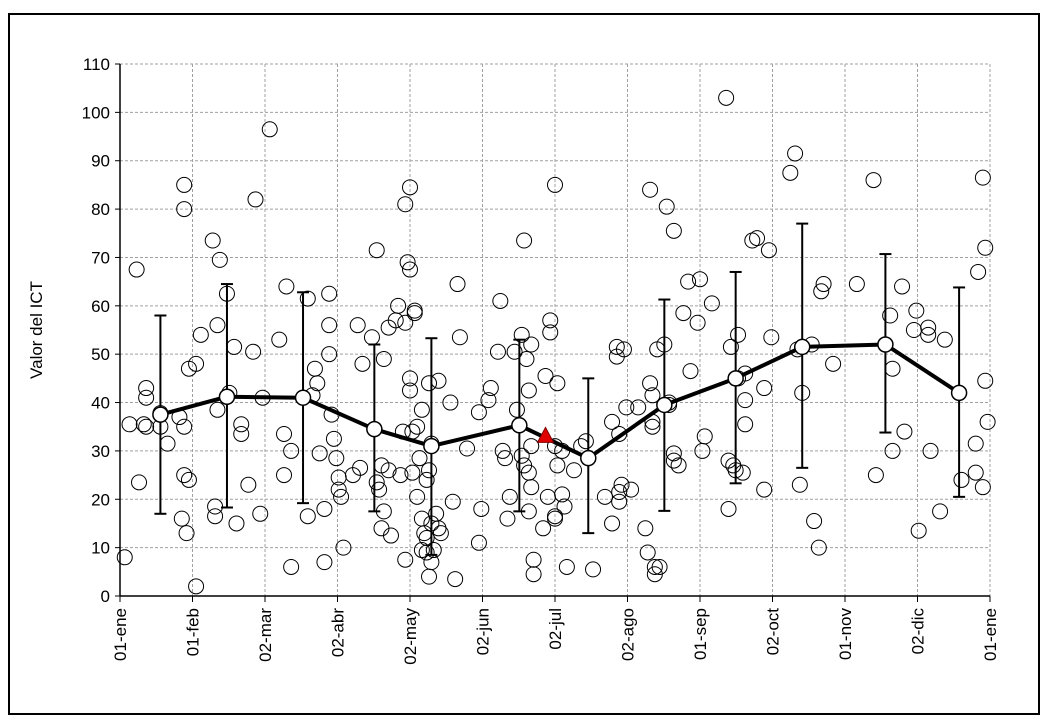  What do you see at coordinates (105, 596) in the screenshot?
I see `y-tick-label: 0` at bounding box center [105, 596].